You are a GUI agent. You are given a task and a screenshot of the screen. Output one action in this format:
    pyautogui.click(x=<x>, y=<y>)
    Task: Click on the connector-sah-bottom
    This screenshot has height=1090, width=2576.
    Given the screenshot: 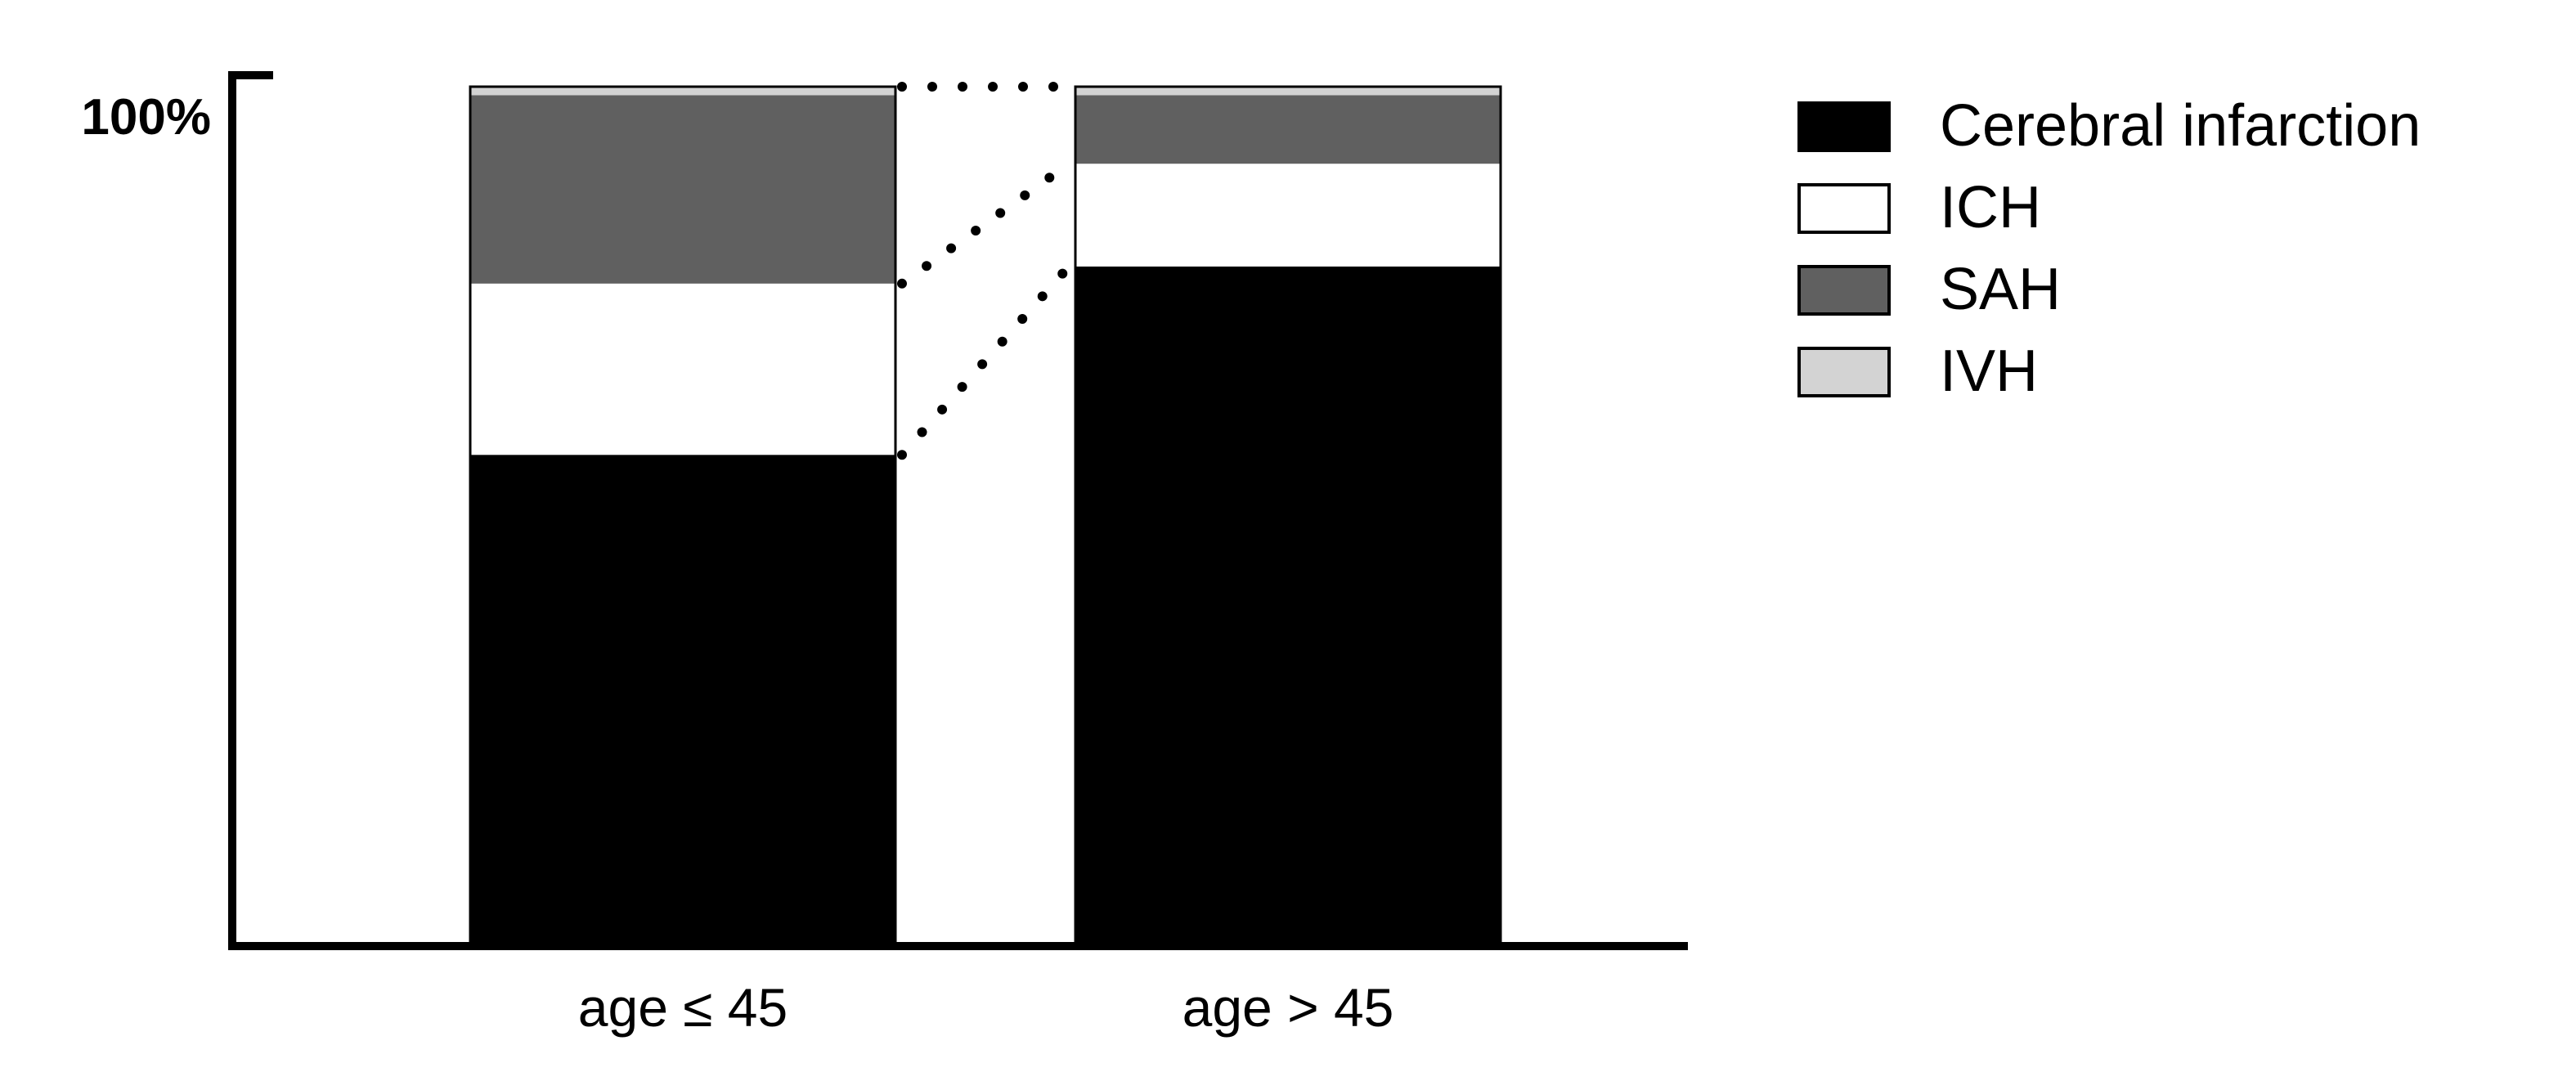 What is the action you would take?
    pyautogui.click(x=986, y=224)
    